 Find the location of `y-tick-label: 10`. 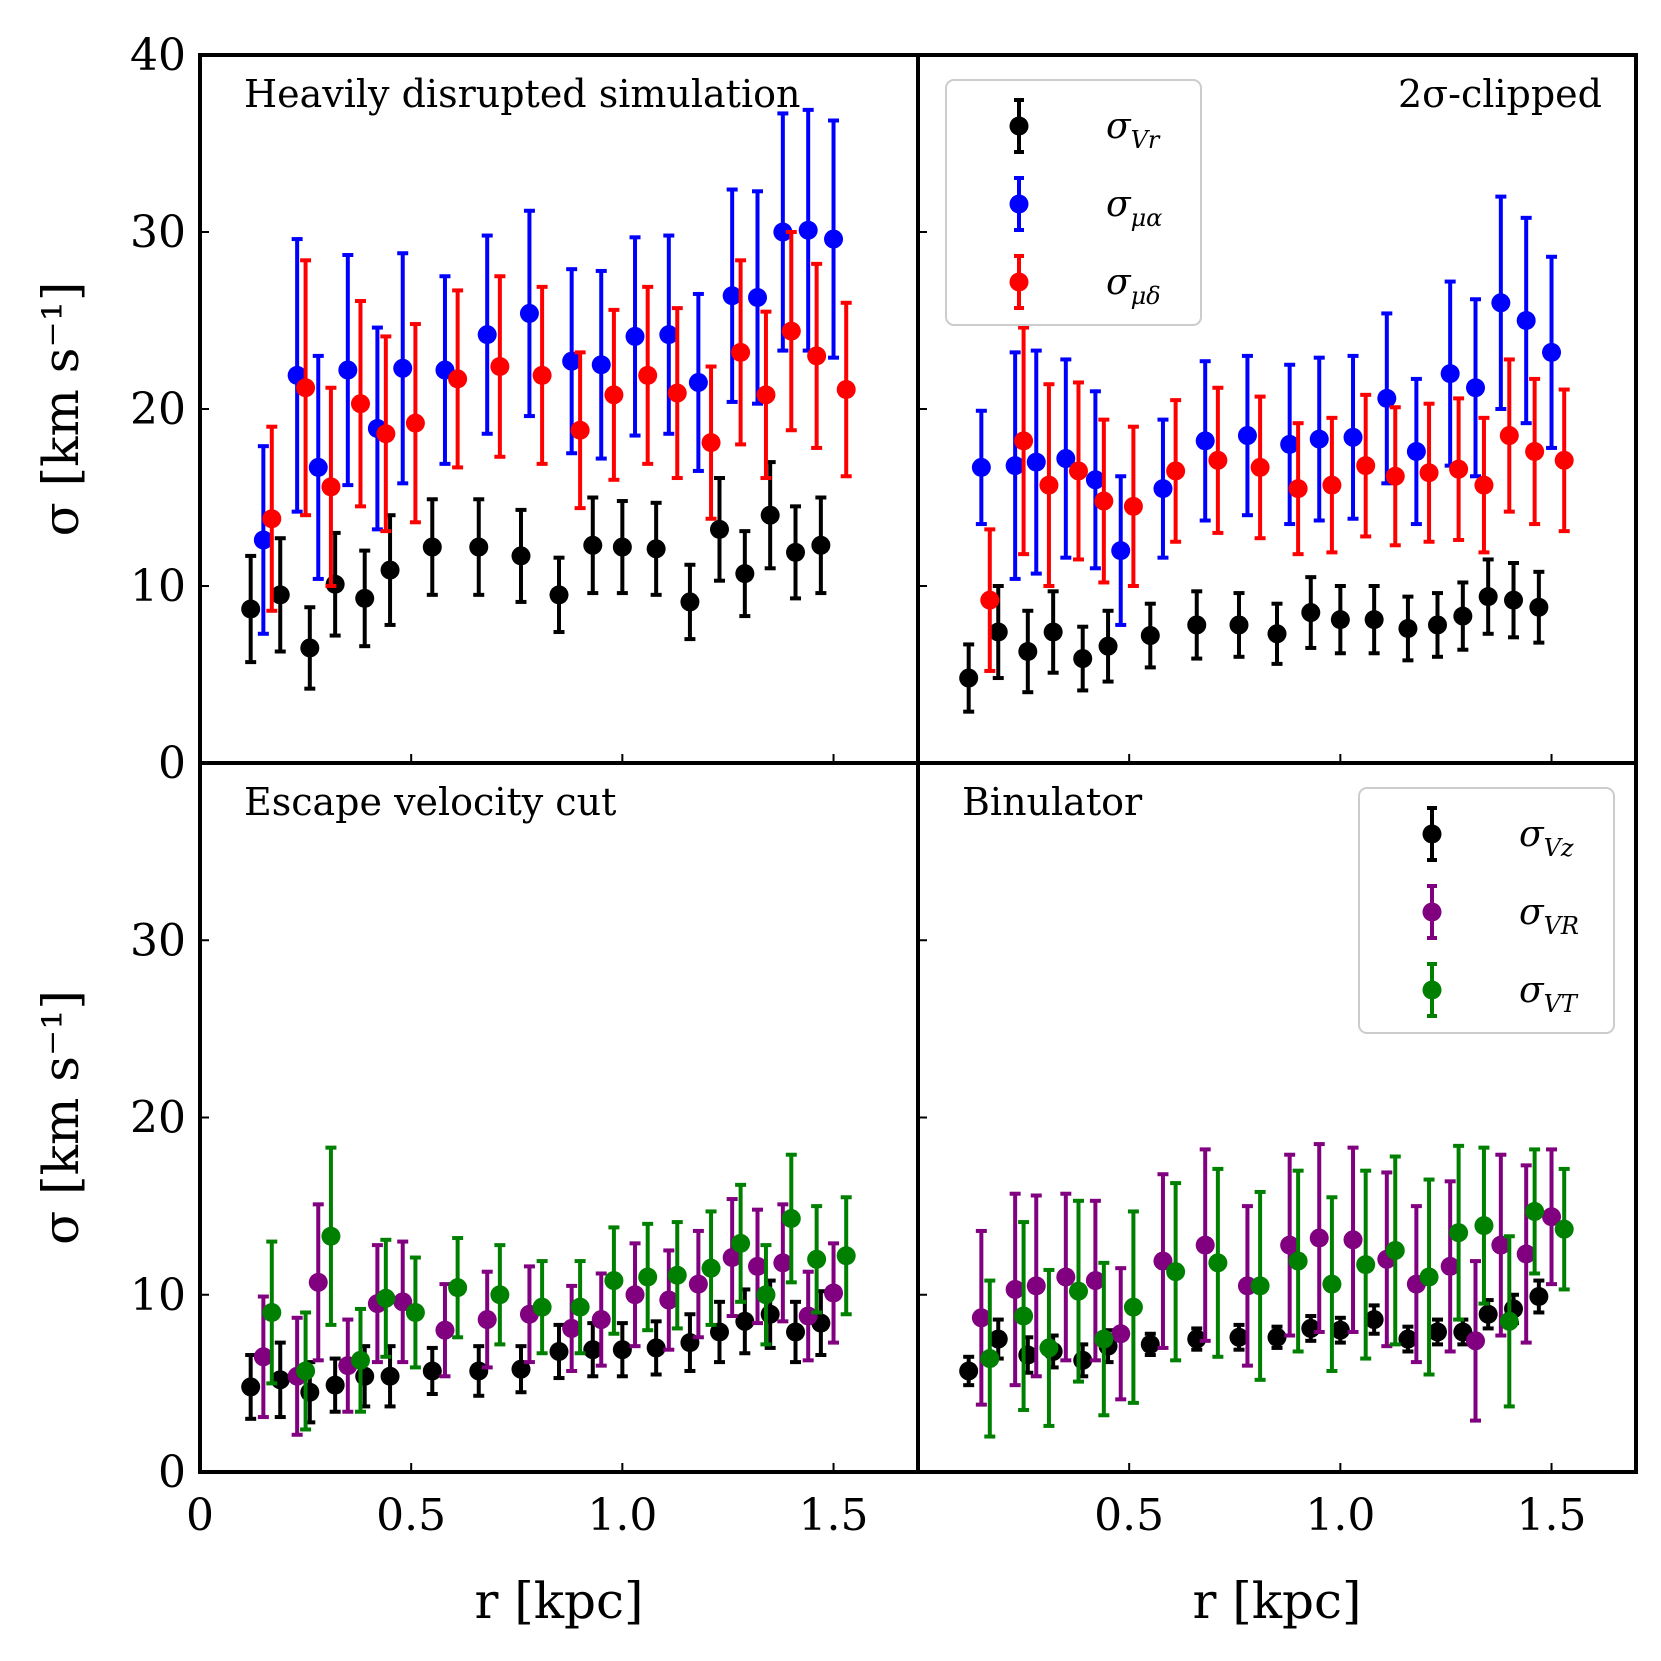

y-tick-label: 10 is located at coordinates (158, 586).